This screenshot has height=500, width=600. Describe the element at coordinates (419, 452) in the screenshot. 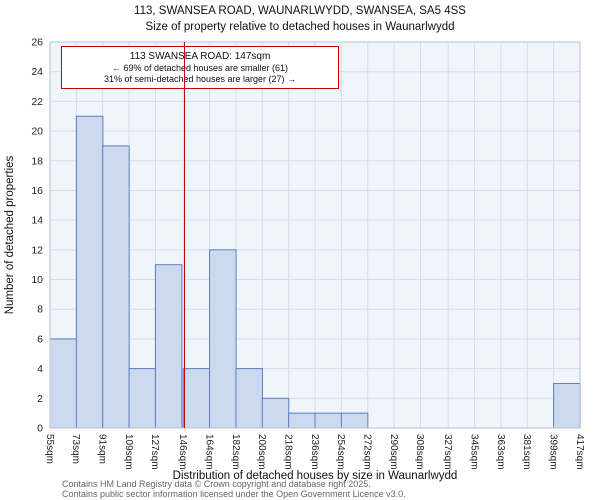

I see `svg-text: 308sqm` at that location.